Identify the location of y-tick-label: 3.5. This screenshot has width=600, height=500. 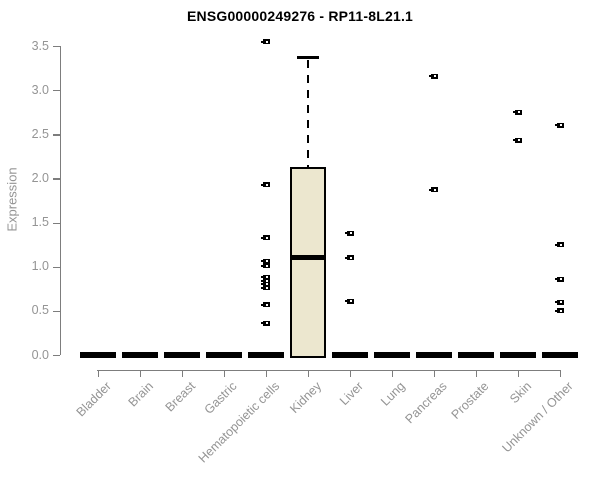
(40, 45).